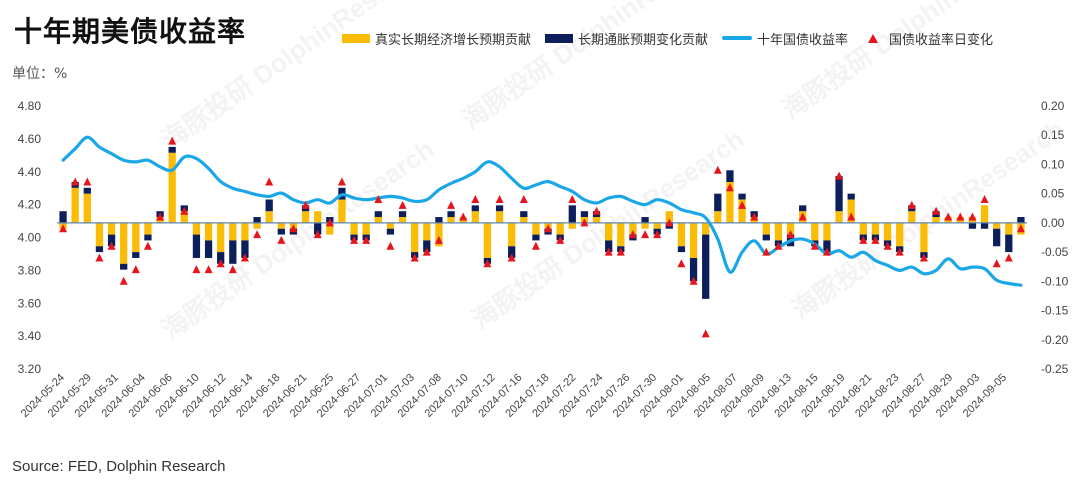 The width and height of the screenshot is (1080, 480). I want to click on left-axis-tick: 4.20, so click(30, 205).